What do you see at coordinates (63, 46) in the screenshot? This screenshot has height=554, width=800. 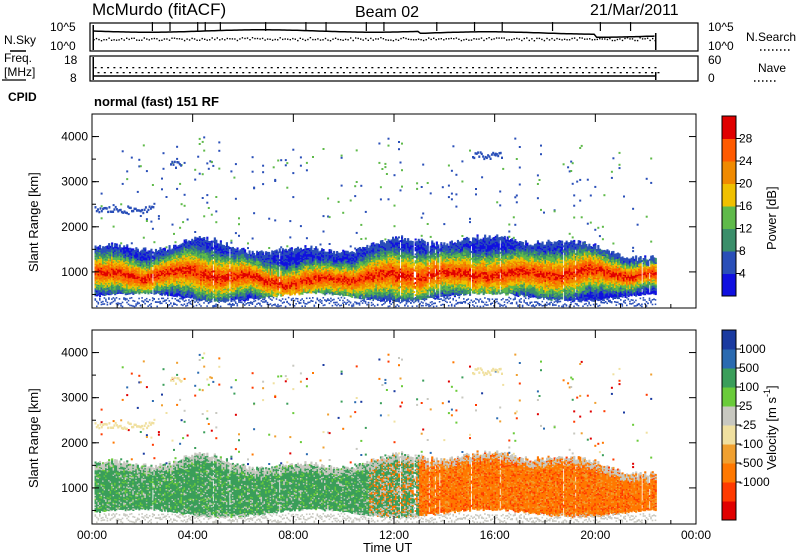 I see `nsky-left-tick-low: 10^0` at bounding box center [63, 46].